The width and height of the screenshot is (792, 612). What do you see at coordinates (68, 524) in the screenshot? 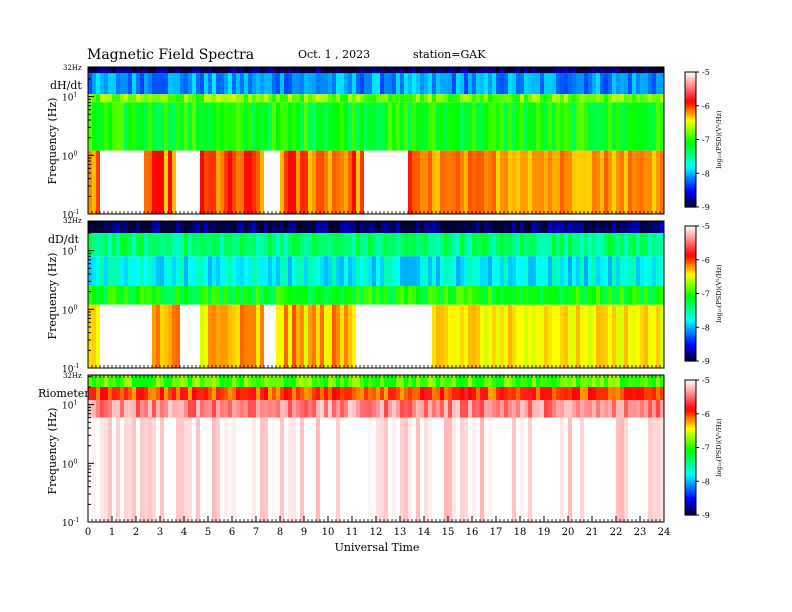
I see `y-tick-base: 10` at bounding box center [68, 524].